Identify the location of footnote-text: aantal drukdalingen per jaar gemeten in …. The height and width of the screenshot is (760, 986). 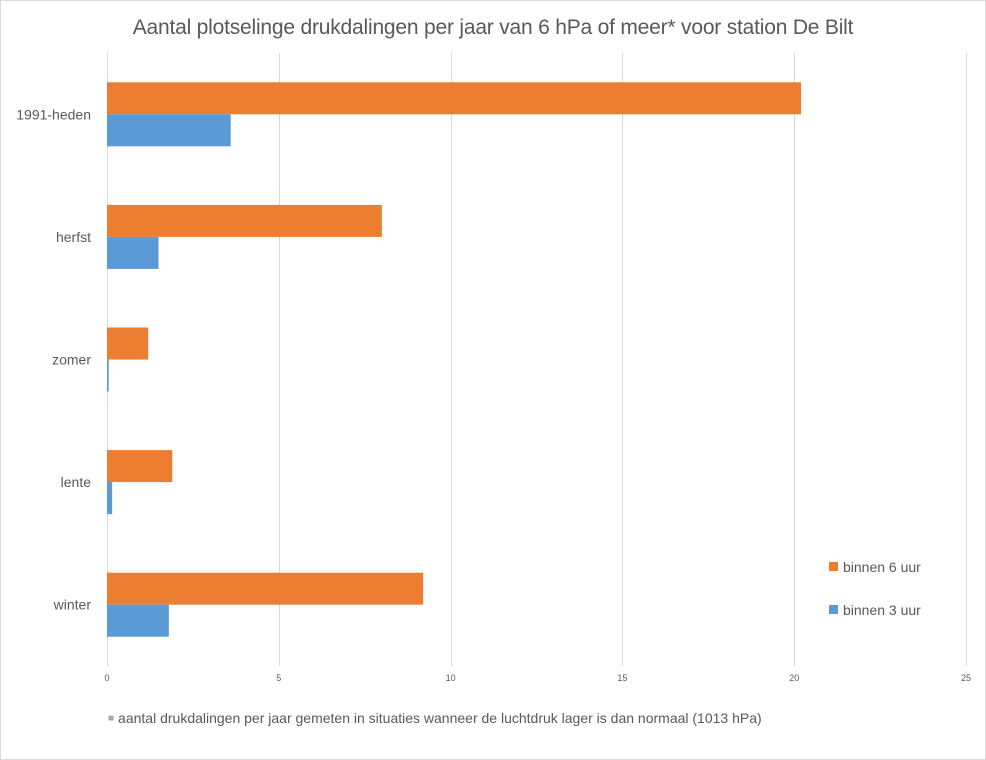
(440, 718).